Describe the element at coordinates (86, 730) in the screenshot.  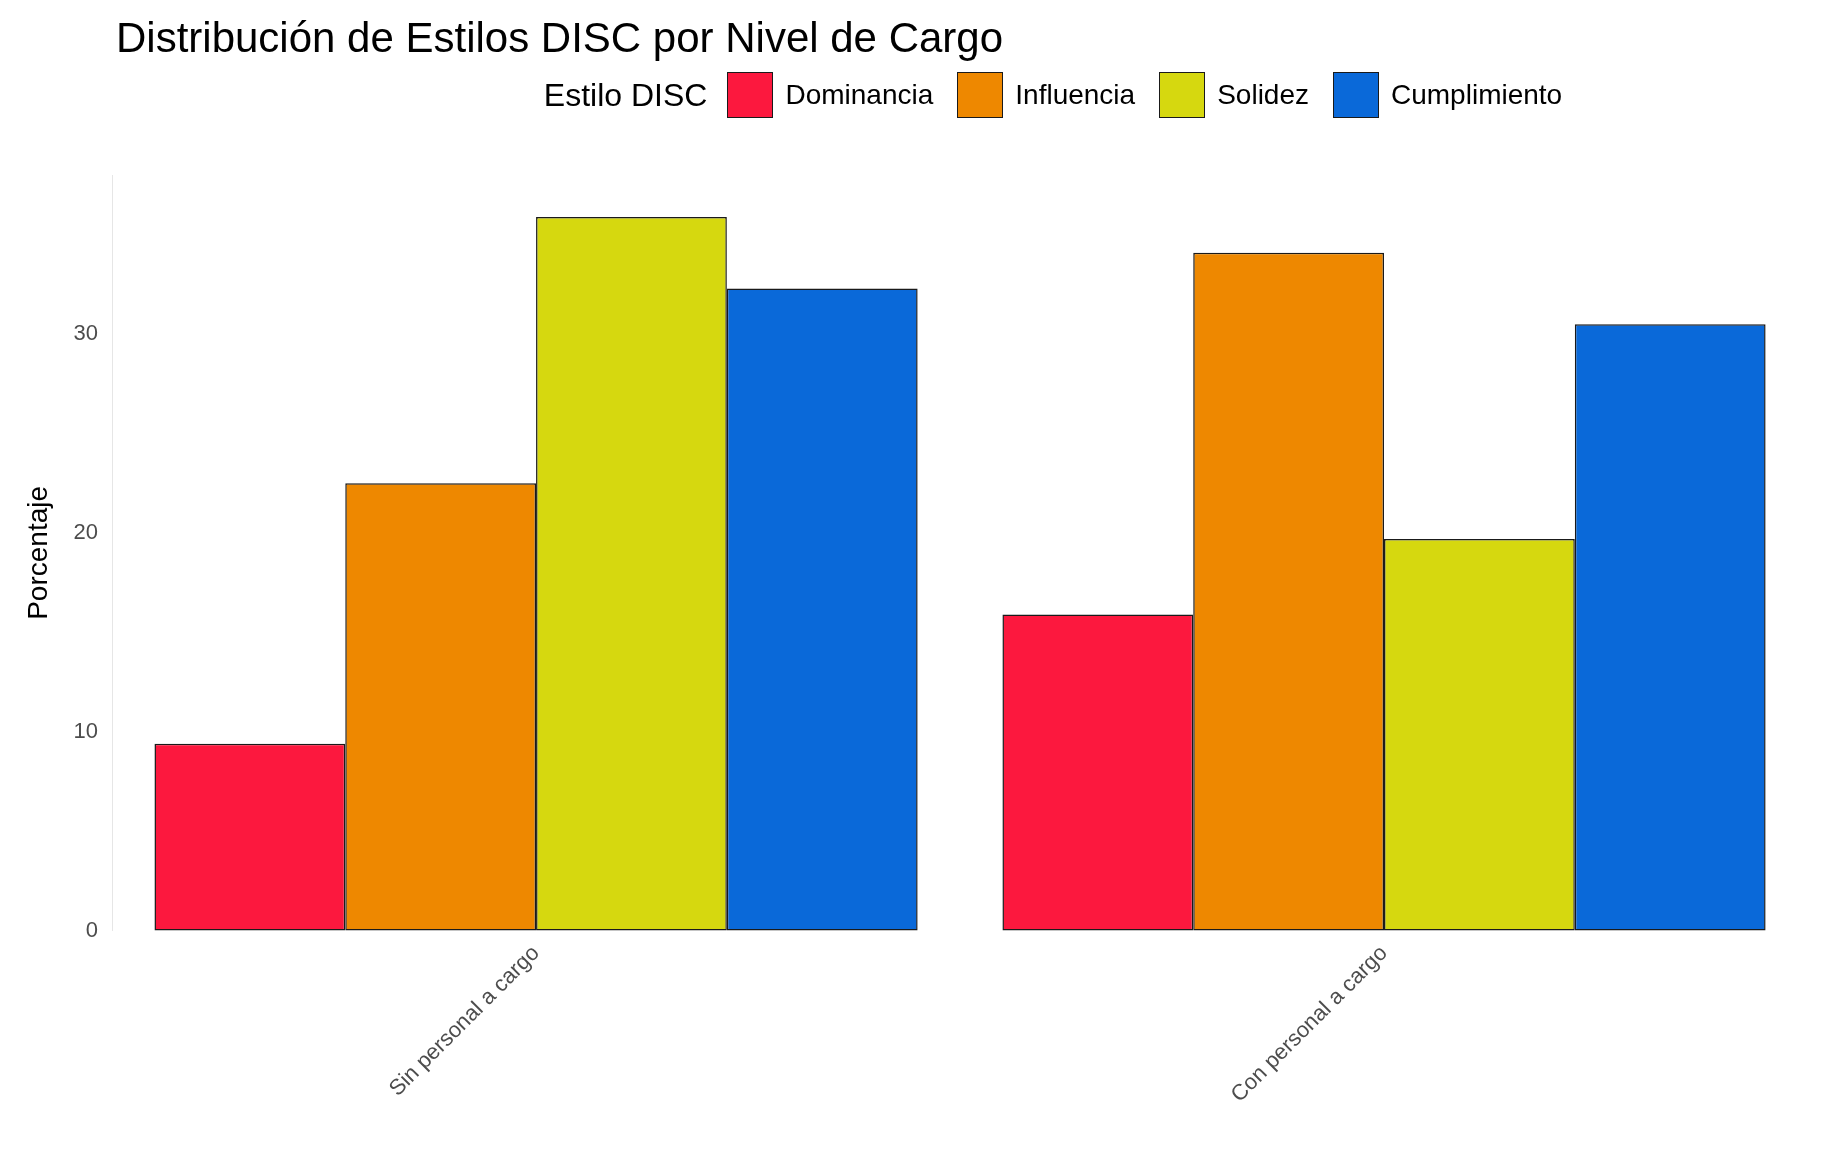
I see `y-tick-label: 10` at that location.